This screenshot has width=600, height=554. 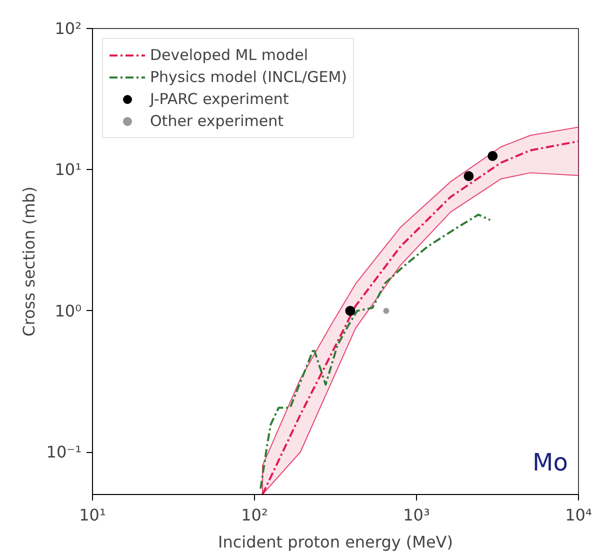 What do you see at coordinates (219, 99) in the screenshot?
I see `legend-label: J-PARC experiment` at bounding box center [219, 99].